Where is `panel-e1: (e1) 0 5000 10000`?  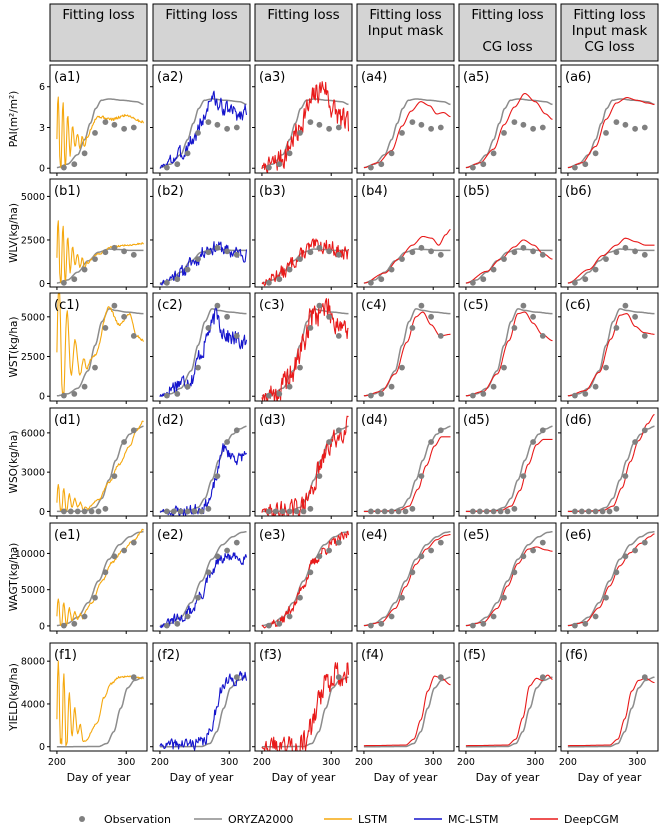
panel-e1: (e1) 0 5000 10000 is located at coordinates (81, 578).